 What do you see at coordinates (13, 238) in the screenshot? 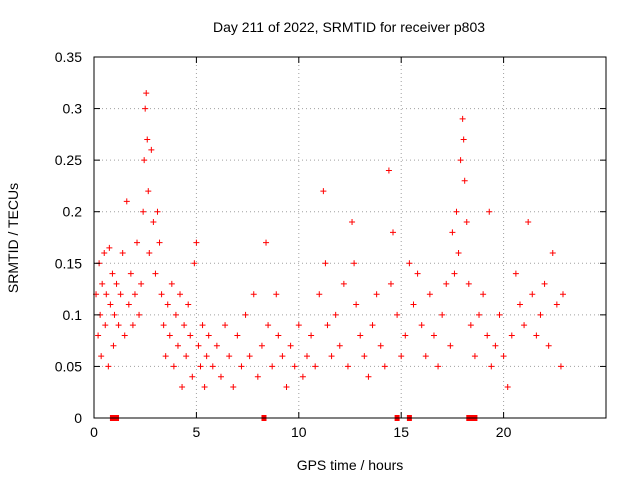
I see `y-axis-label: SRMTID / TECUs` at bounding box center [13, 238].